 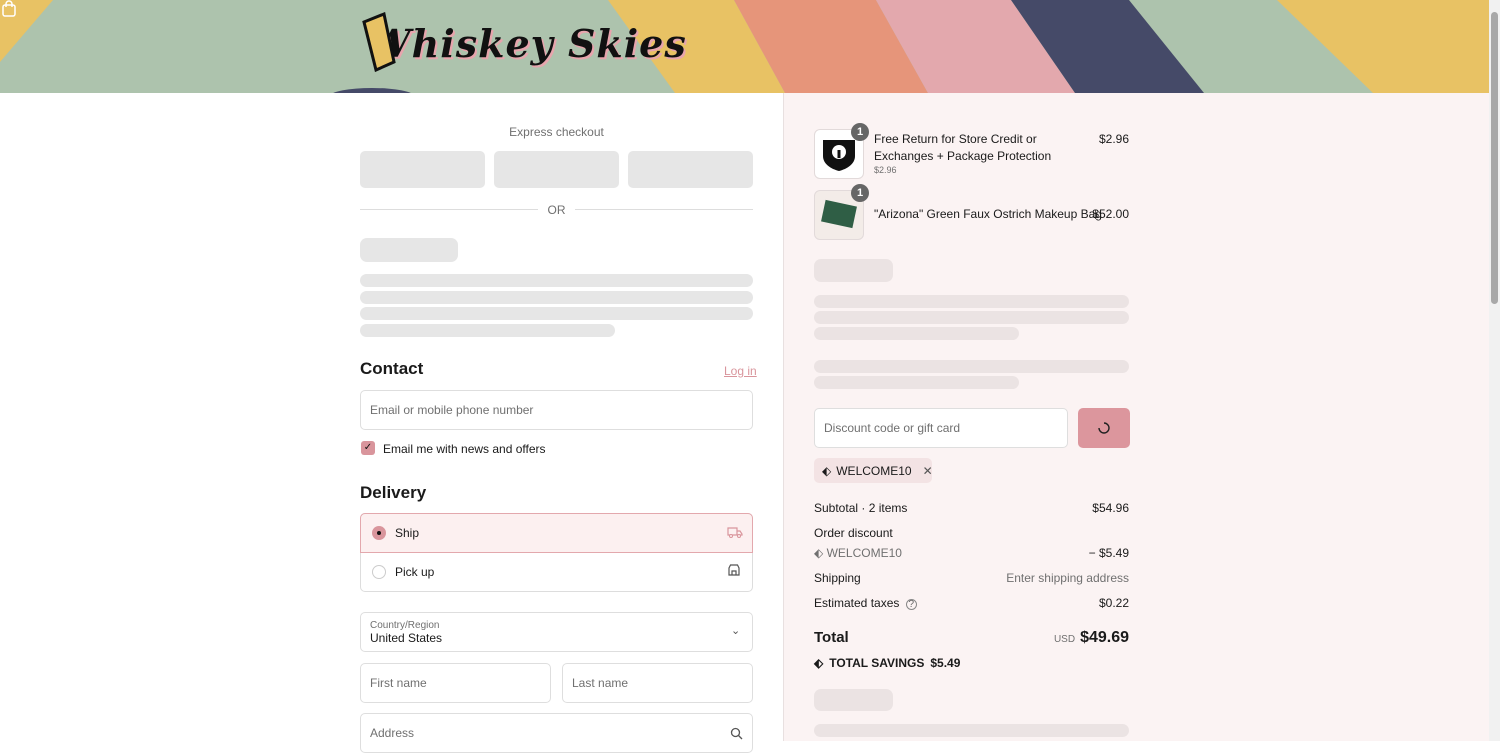 I want to click on site-header: Whiskey Skies, so click(x=744, y=46).